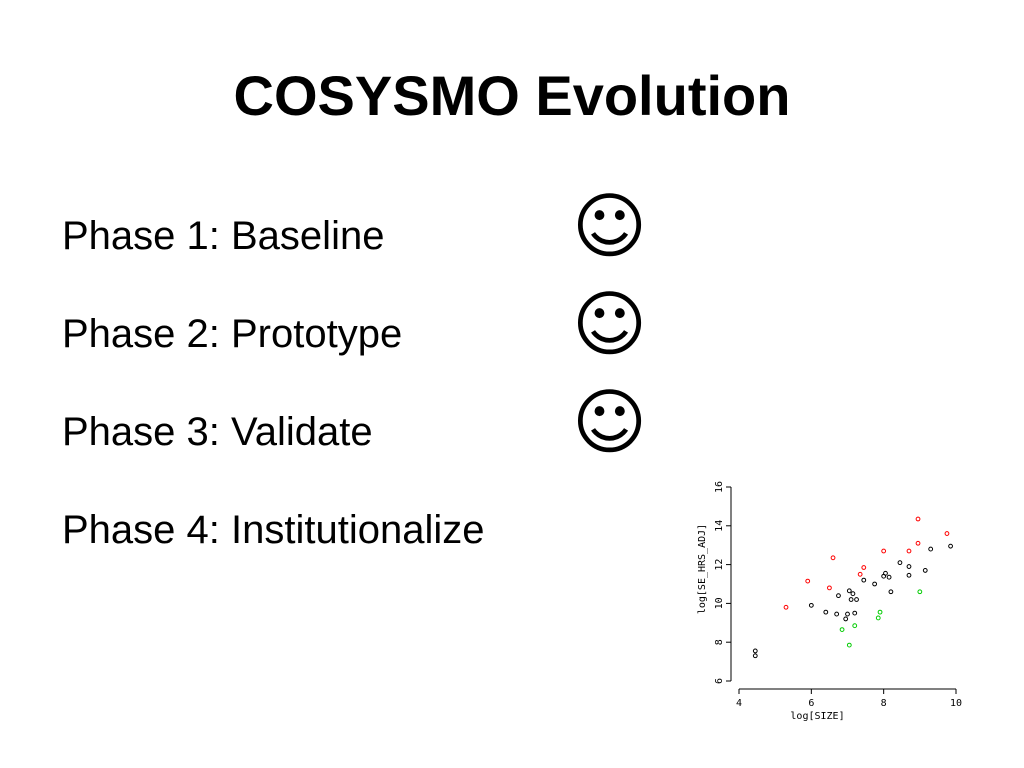 This screenshot has height=768, width=1024. What do you see at coordinates (217, 432) in the screenshot?
I see `phase-label: Phase 3: Validate` at bounding box center [217, 432].